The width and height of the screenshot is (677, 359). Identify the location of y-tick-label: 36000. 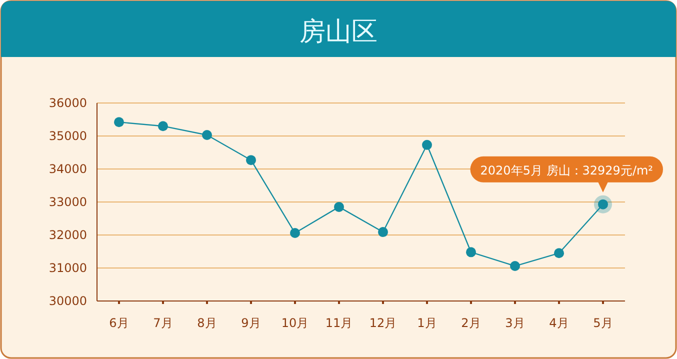
(67, 103).